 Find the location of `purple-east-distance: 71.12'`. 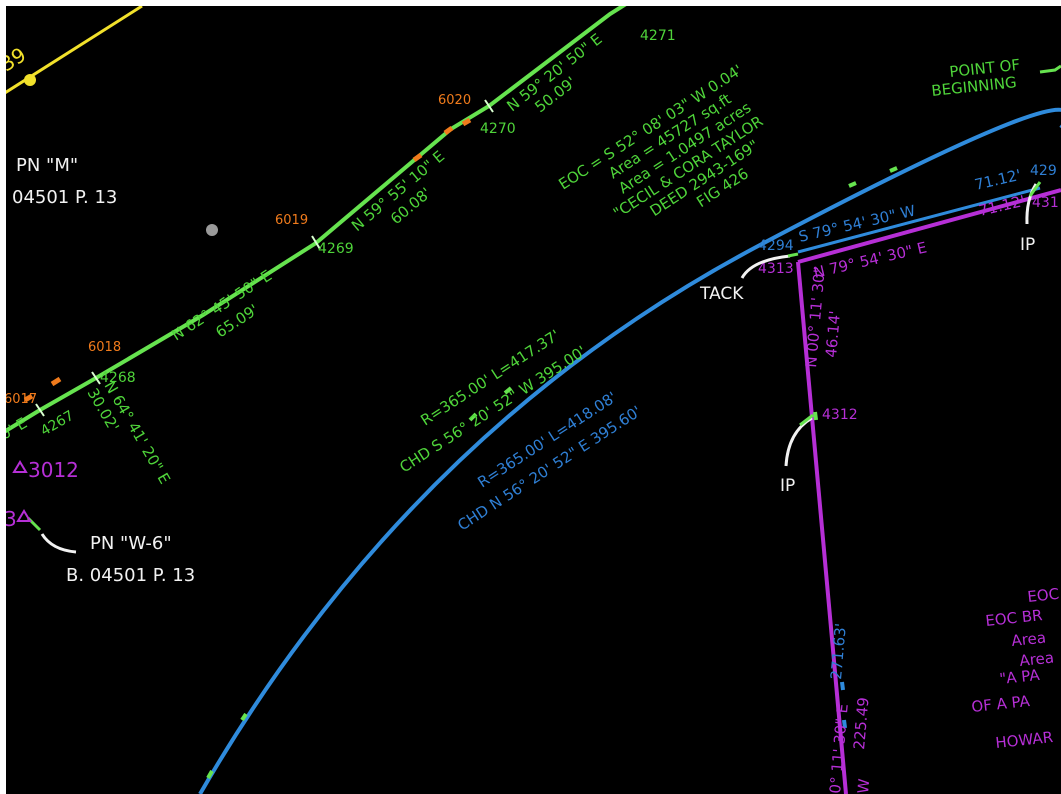

purple-east-distance: 71.12' is located at coordinates (1002, 206).